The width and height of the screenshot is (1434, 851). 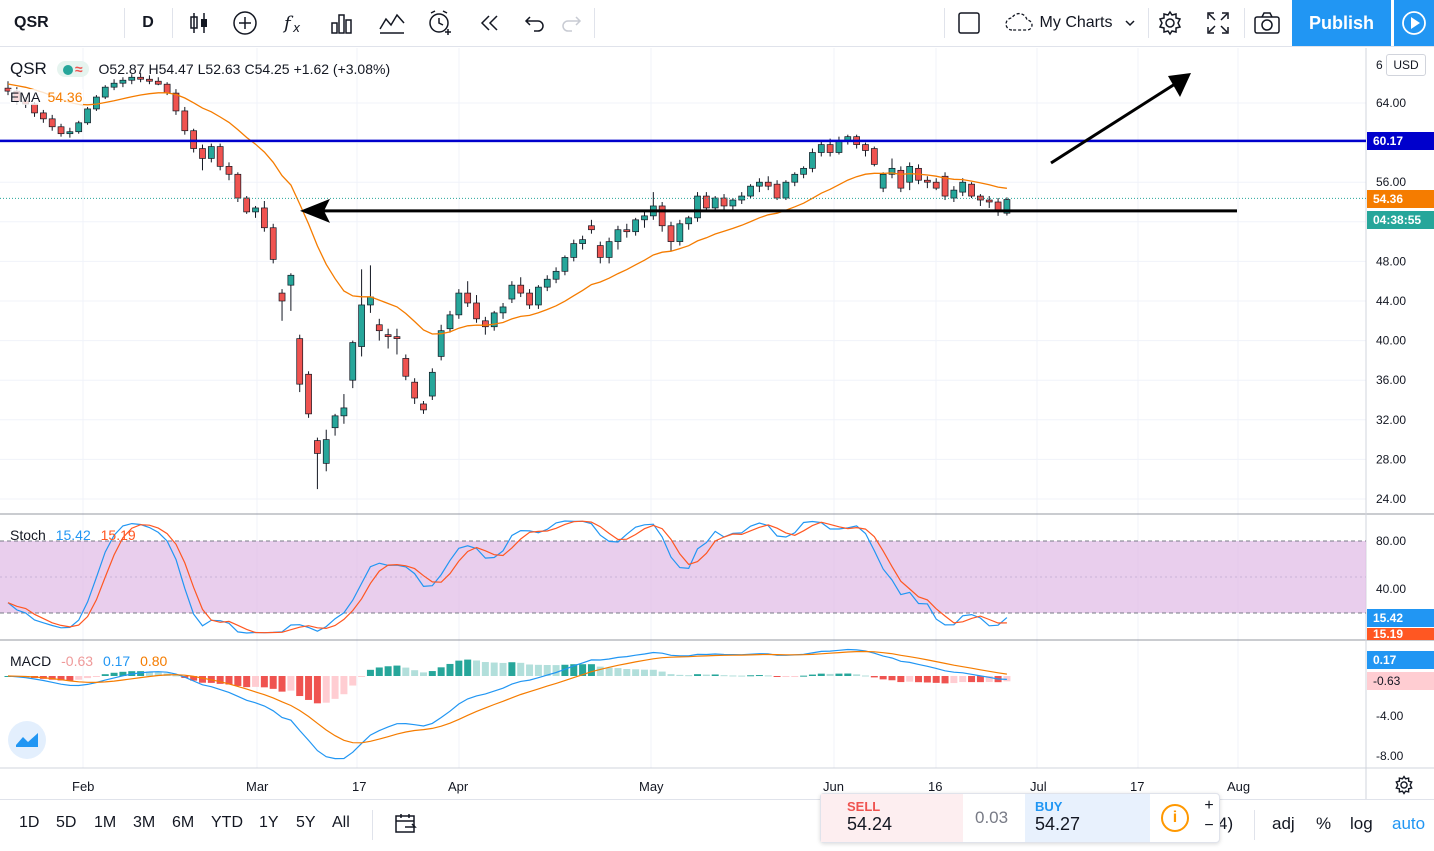 What do you see at coordinates (535, 23) in the screenshot?
I see `undo-icon` at bounding box center [535, 23].